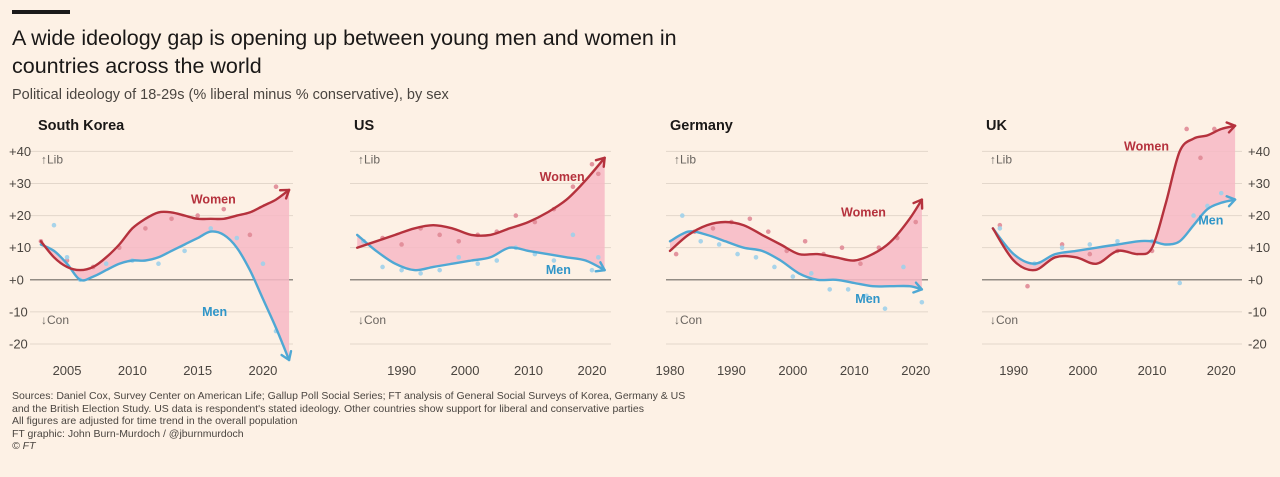 The height and width of the screenshot is (477, 1280). What do you see at coordinates (1259, 215) in the screenshot?
I see `y-tick-label: +20` at bounding box center [1259, 215].